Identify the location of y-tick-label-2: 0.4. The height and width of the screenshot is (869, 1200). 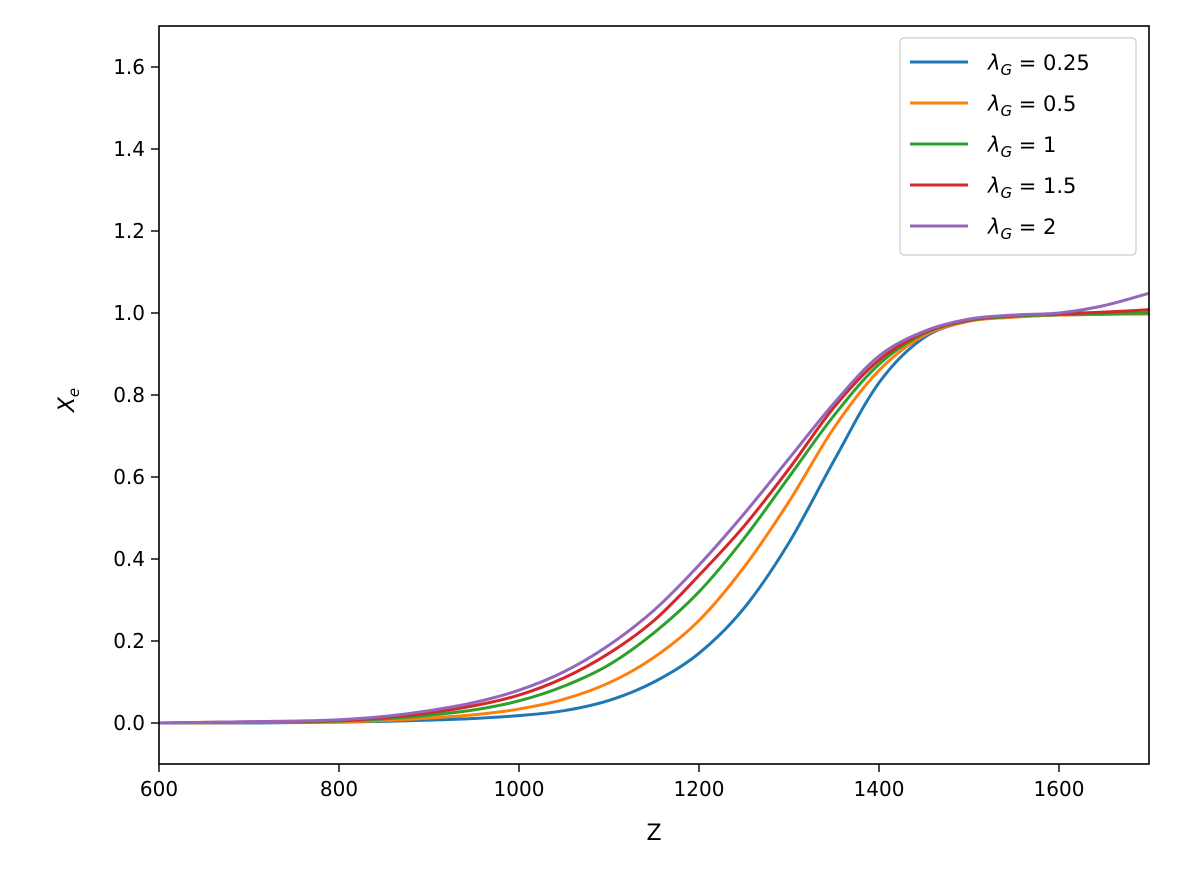
(129, 559).